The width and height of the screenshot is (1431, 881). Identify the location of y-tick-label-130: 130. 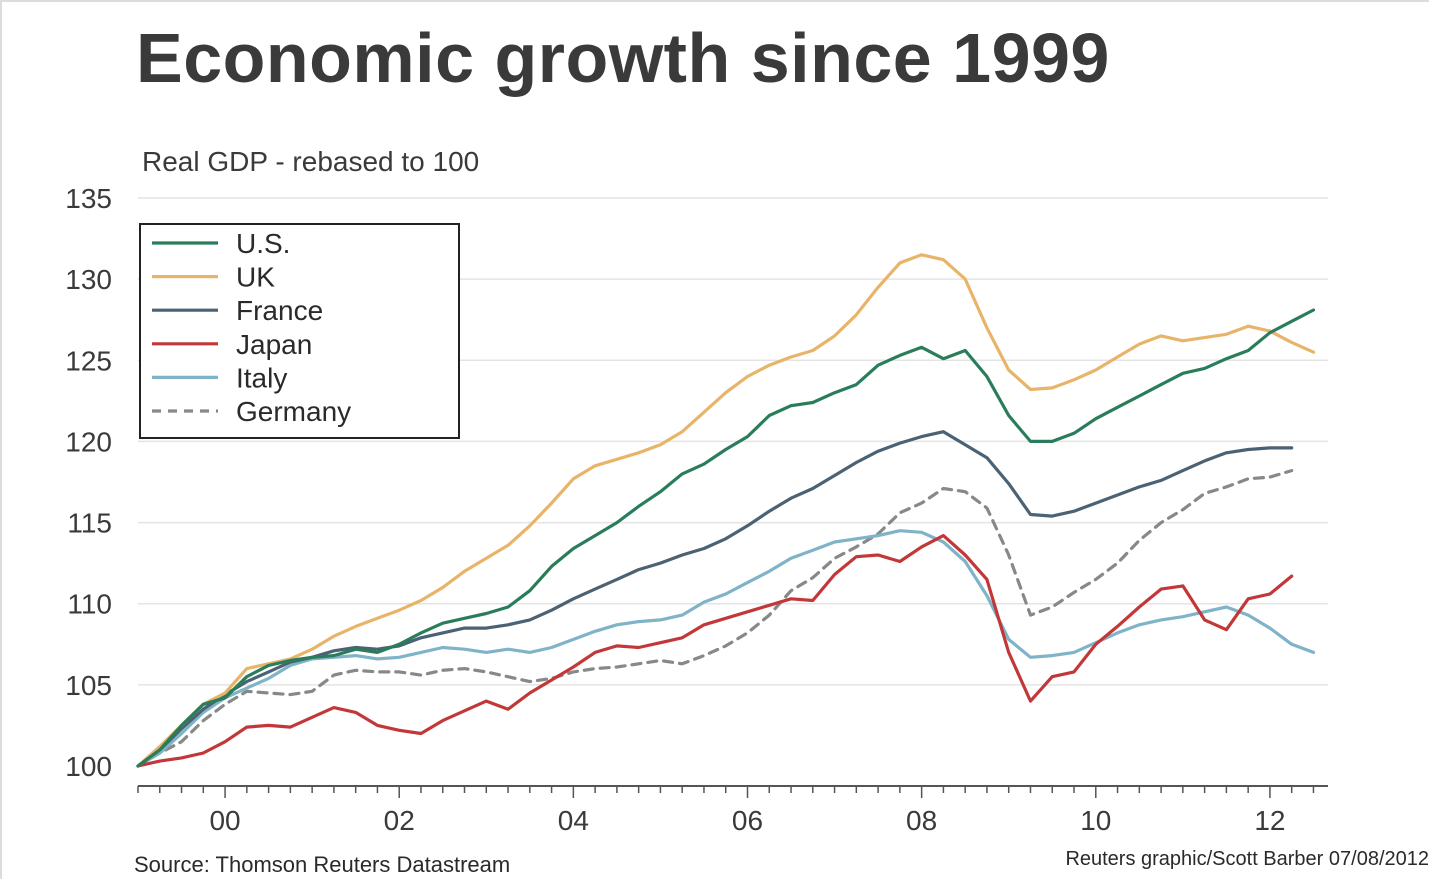
(88, 279).